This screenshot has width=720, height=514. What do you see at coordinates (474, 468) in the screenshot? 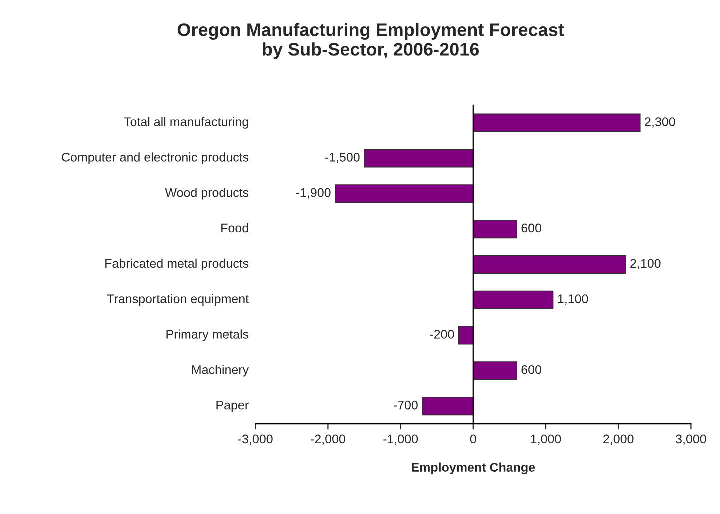
I see `x-axis-title: Employment Change` at bounding box center [474, 468].